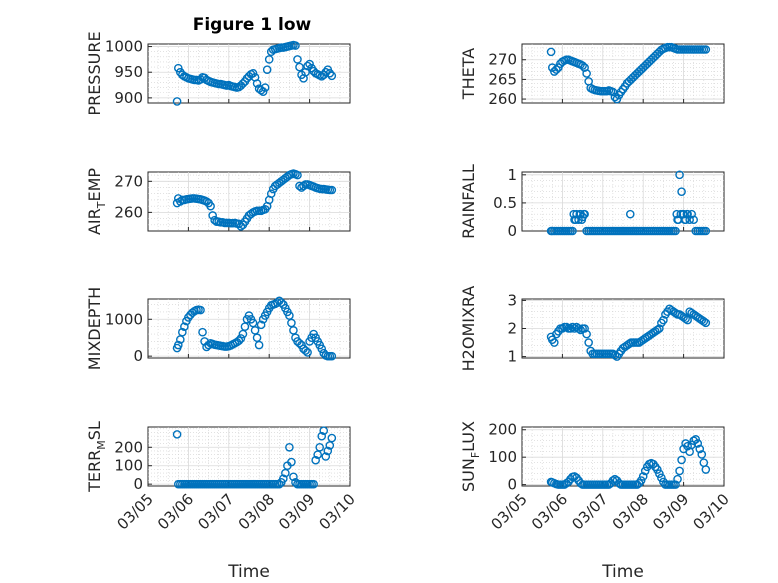  Describe the element at coordinates (622, 572) in the screenshot. I see `x-axis-label: Time` at that location.